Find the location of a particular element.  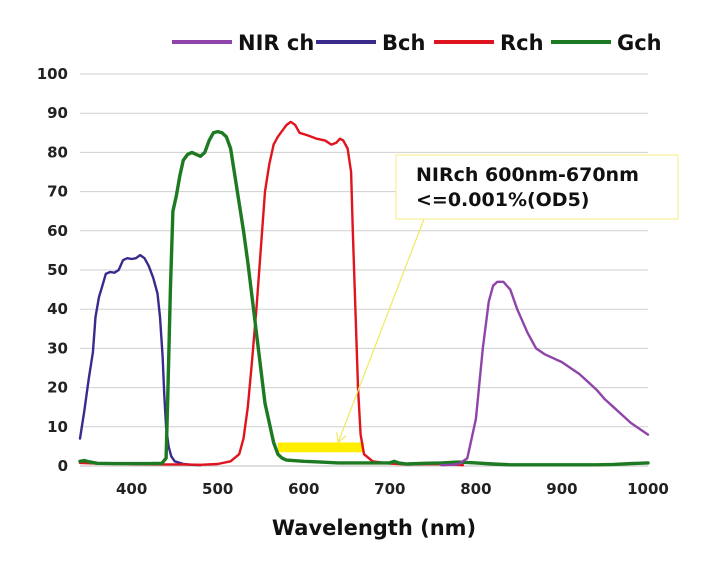

series-line-bch is located at coordinates (140, 360).